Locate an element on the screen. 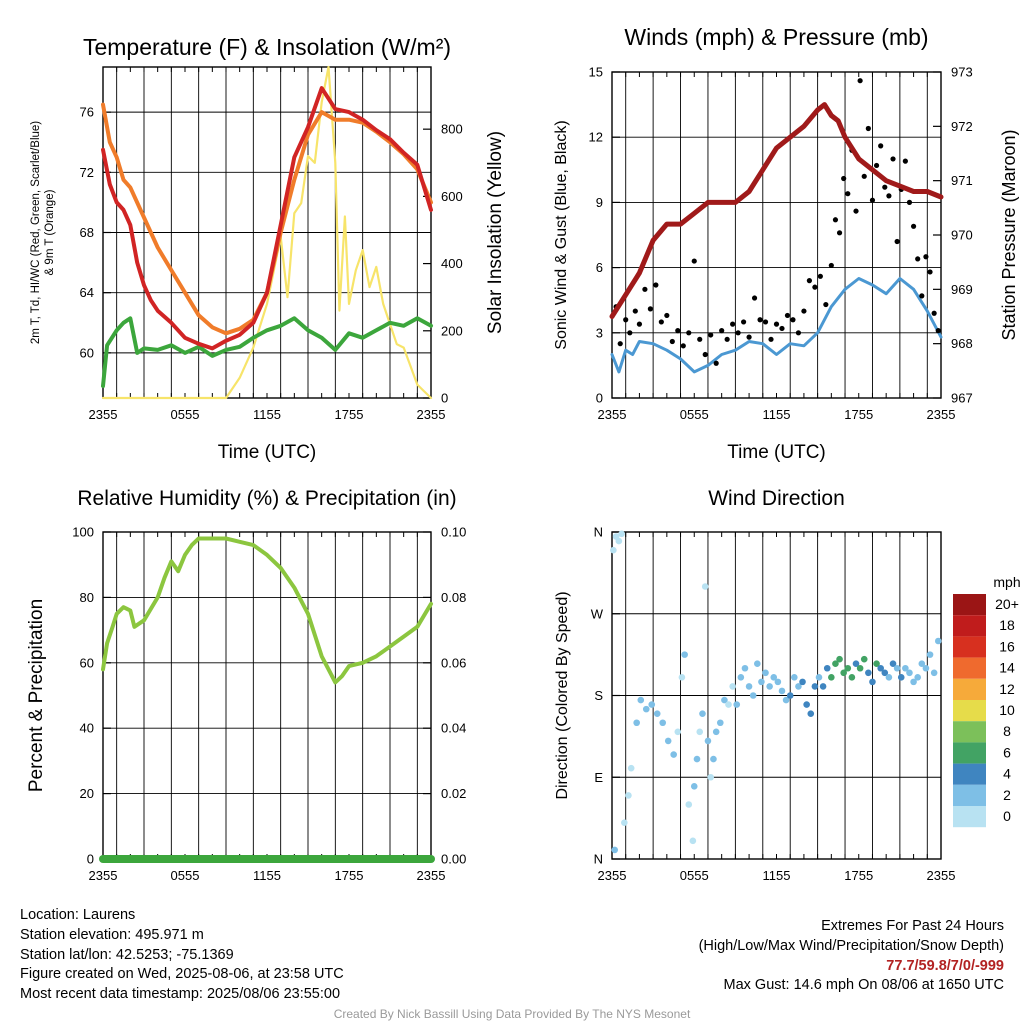  temp-y2-label: Solar Insolation (Yellow) is located at coordinates (495, 232).